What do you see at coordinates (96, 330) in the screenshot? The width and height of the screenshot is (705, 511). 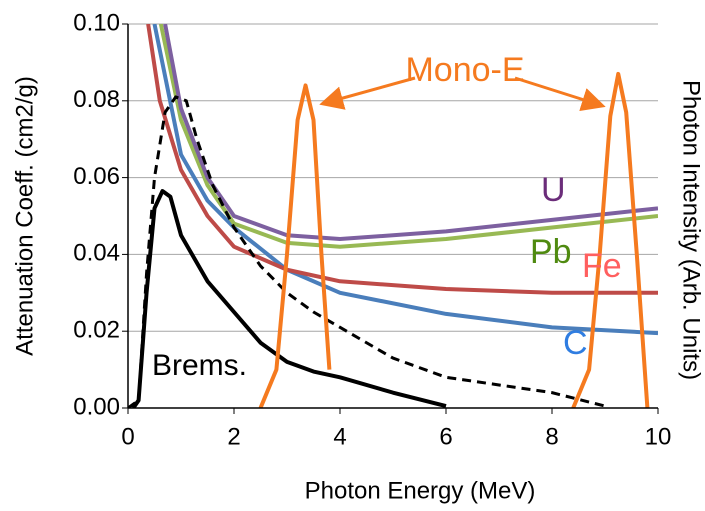 I see `y-tick-label: 0.02` at bounding box center [96, 330].